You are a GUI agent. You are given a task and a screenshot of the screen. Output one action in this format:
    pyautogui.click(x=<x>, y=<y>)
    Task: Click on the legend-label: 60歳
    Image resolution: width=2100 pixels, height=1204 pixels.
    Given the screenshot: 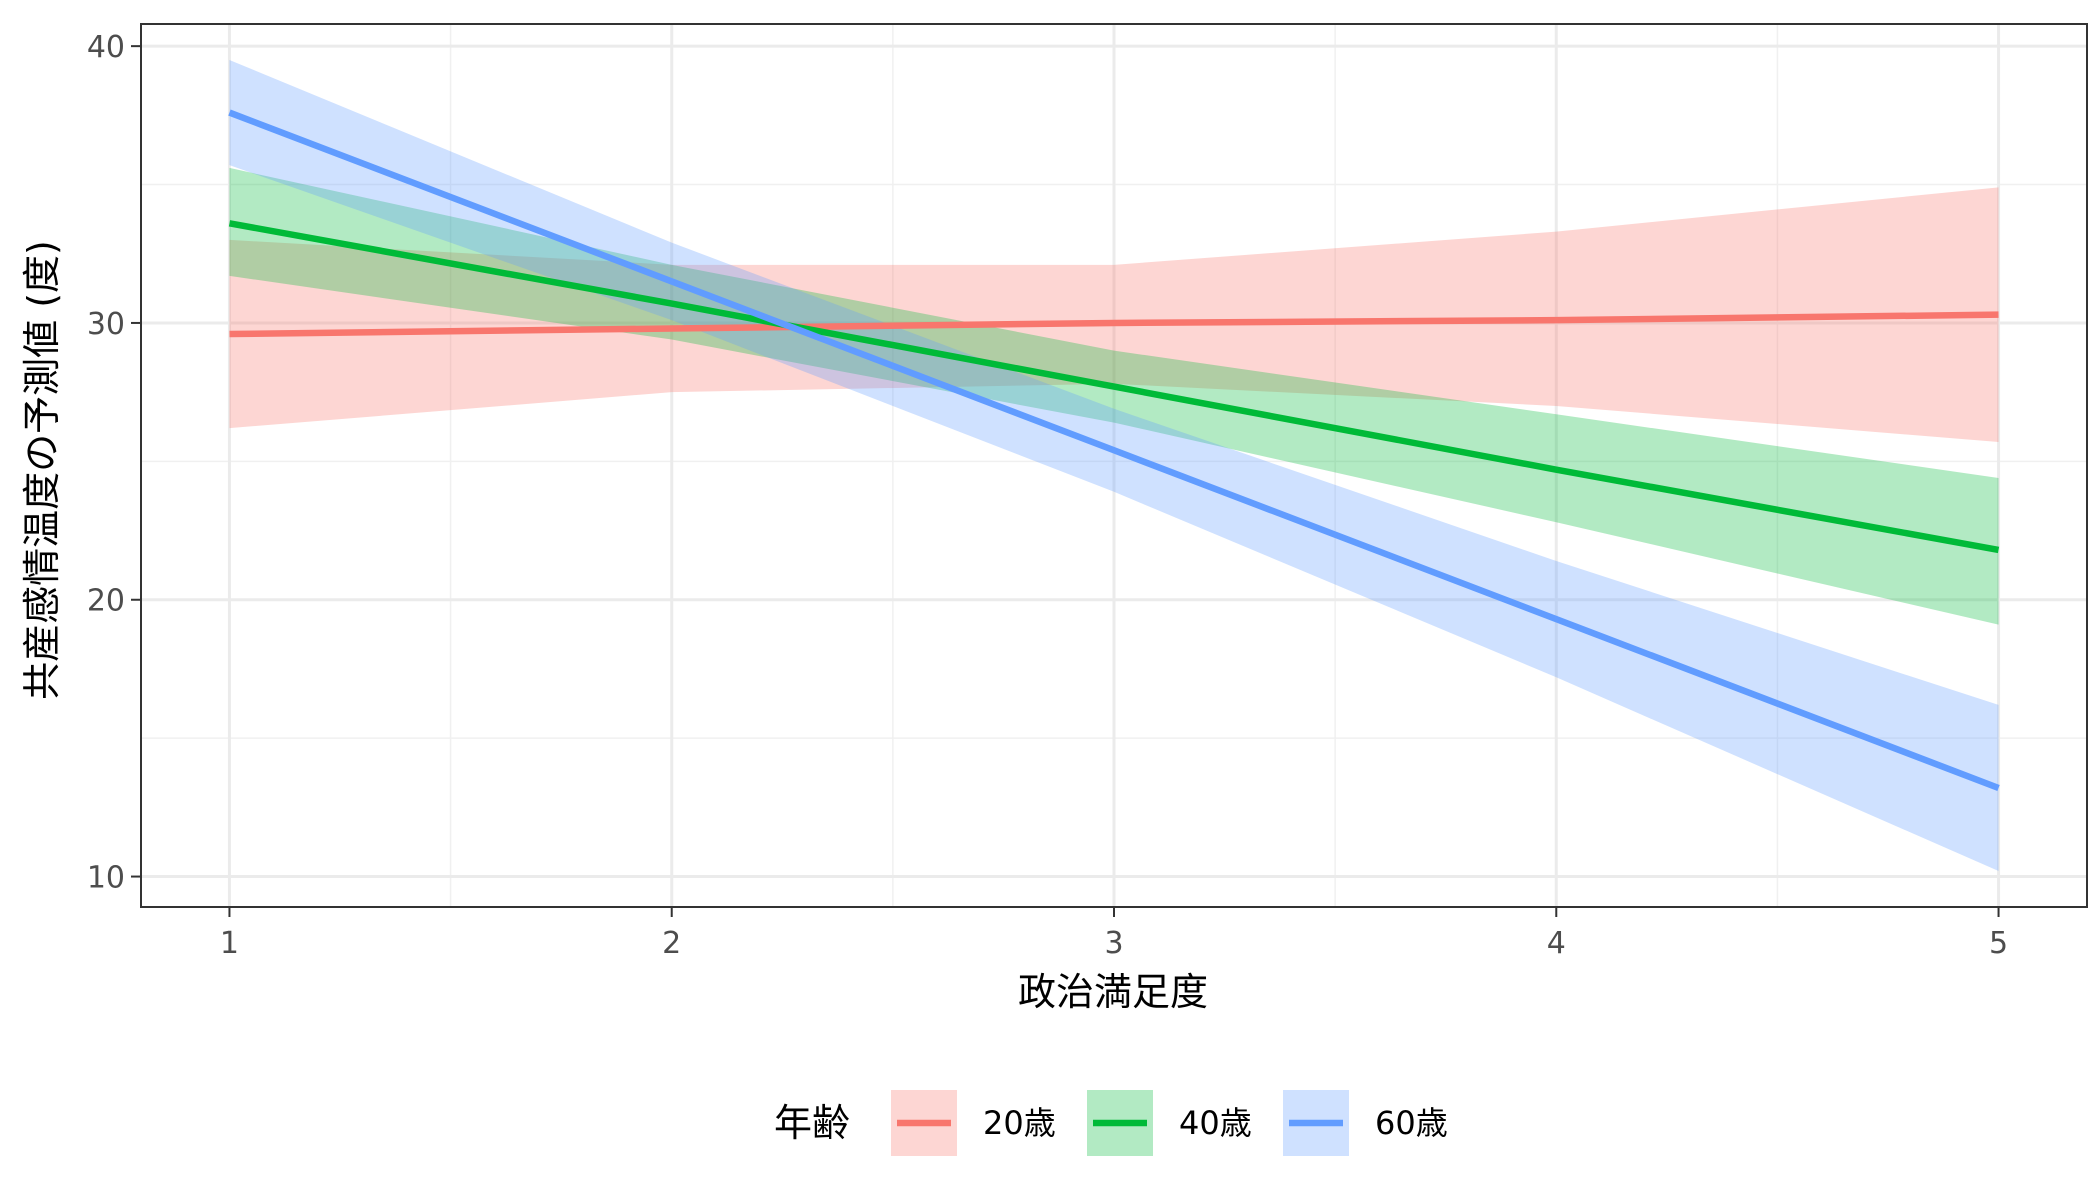 What is the action you would take?
    pyautogui.click(x=1411, y=1123)
    